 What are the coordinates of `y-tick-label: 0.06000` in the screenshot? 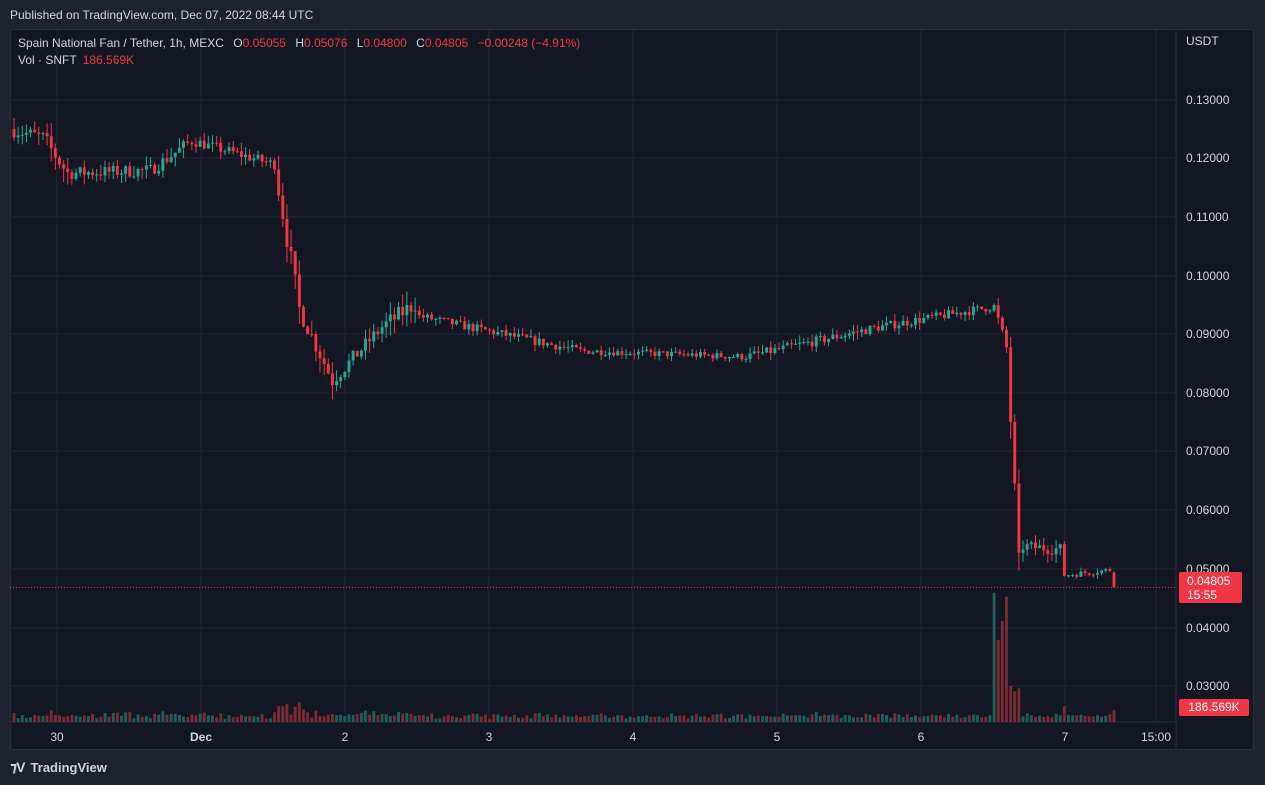 It's located at (1208, 510).